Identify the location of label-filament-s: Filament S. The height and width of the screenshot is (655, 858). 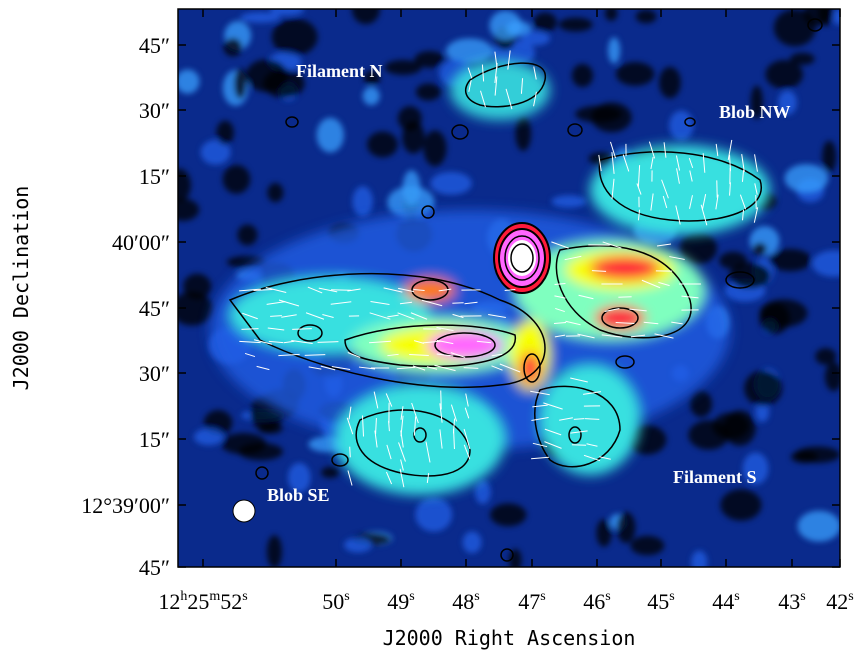
(715, 477).